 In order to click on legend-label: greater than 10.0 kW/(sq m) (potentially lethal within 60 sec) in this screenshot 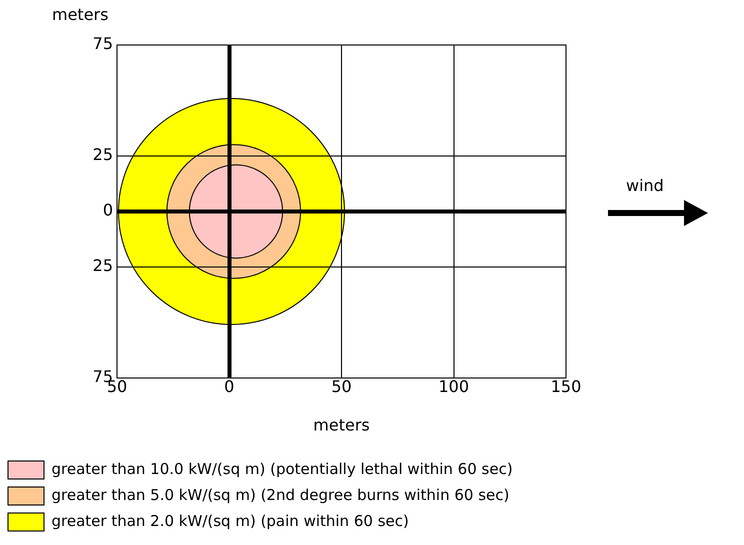, I will do `click(282, 469)`.